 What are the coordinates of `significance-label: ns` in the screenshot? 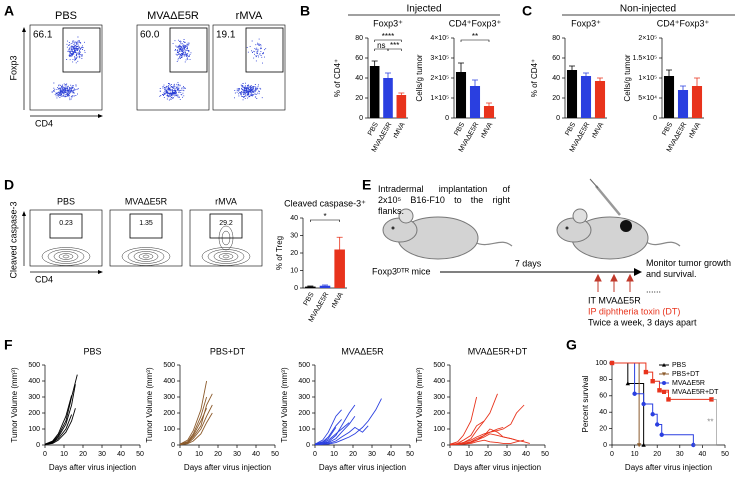 It's located at (381, 45).